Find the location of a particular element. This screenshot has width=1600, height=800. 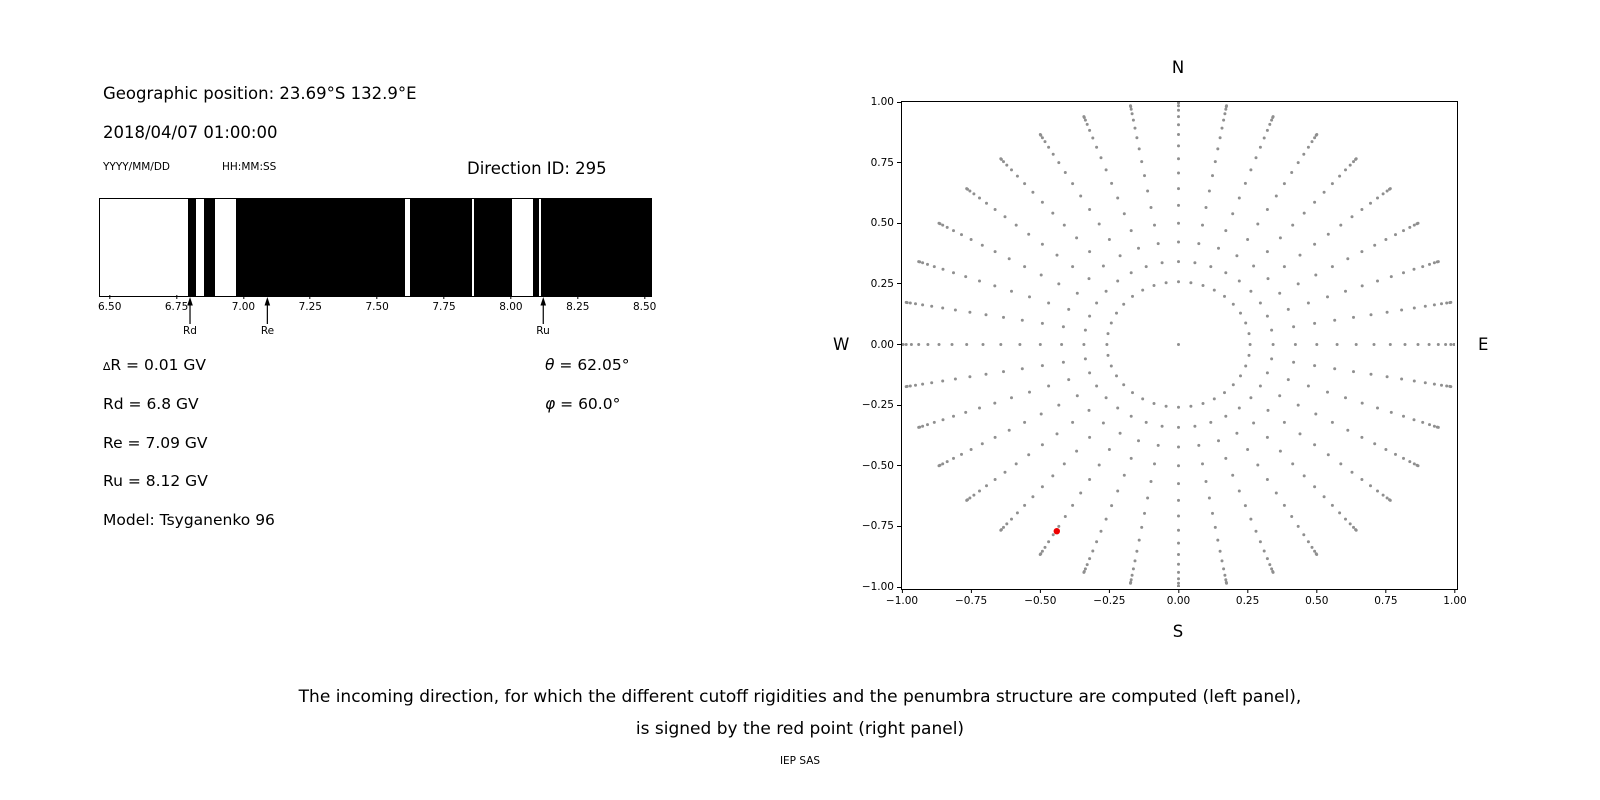

direction-y-tick: 0.00 is located at coordinates (886, 345).